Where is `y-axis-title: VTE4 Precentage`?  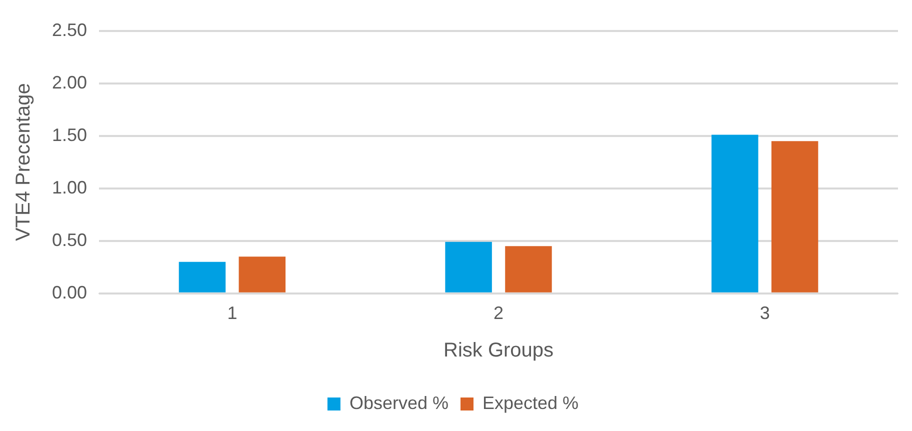
y-axis-title: VTE4 Precentage is located at coordinates (23, 162).